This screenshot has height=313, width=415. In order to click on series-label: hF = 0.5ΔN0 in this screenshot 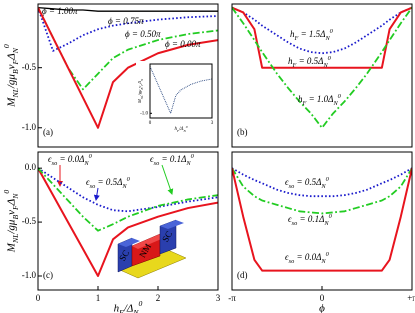, I will do `click(310, 62)`.